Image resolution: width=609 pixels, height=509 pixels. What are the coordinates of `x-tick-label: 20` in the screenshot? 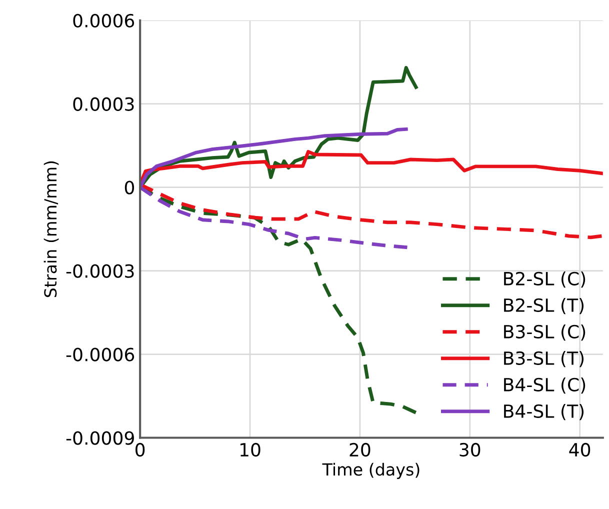 It's located at (360, 449).